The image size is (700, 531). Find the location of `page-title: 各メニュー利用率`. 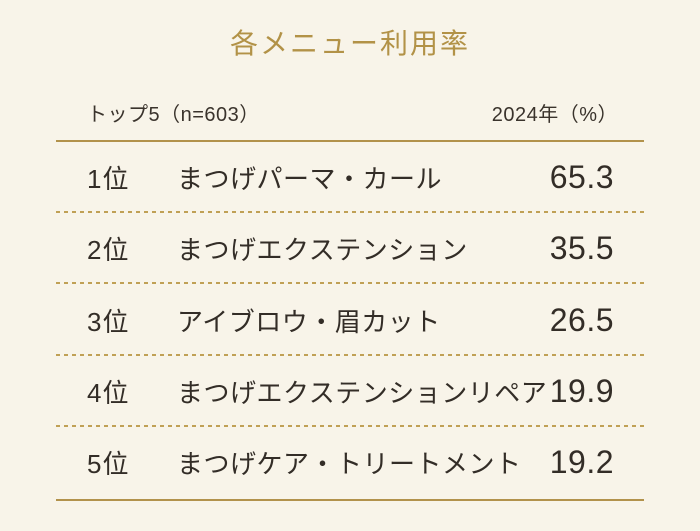

page-title: 各メニュー利用率 is located at coordinates (349, 43).